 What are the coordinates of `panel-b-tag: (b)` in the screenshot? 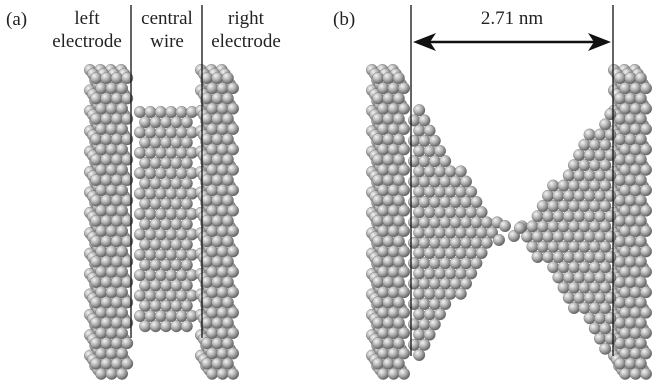 It's located at (344, 19).